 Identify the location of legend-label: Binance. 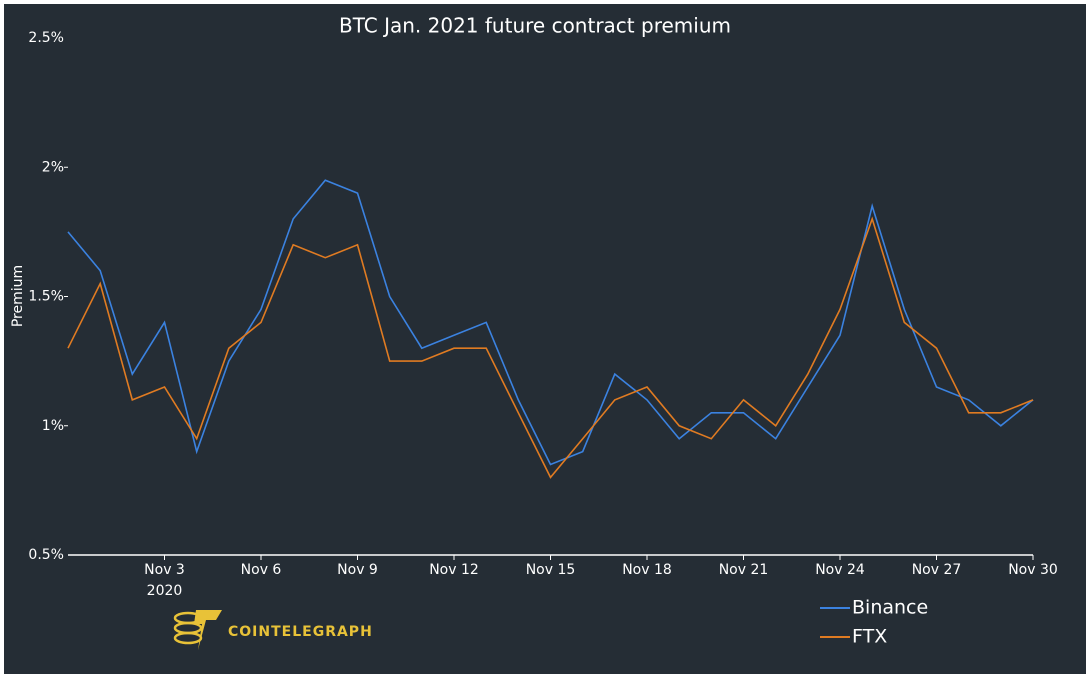
(890, 608).